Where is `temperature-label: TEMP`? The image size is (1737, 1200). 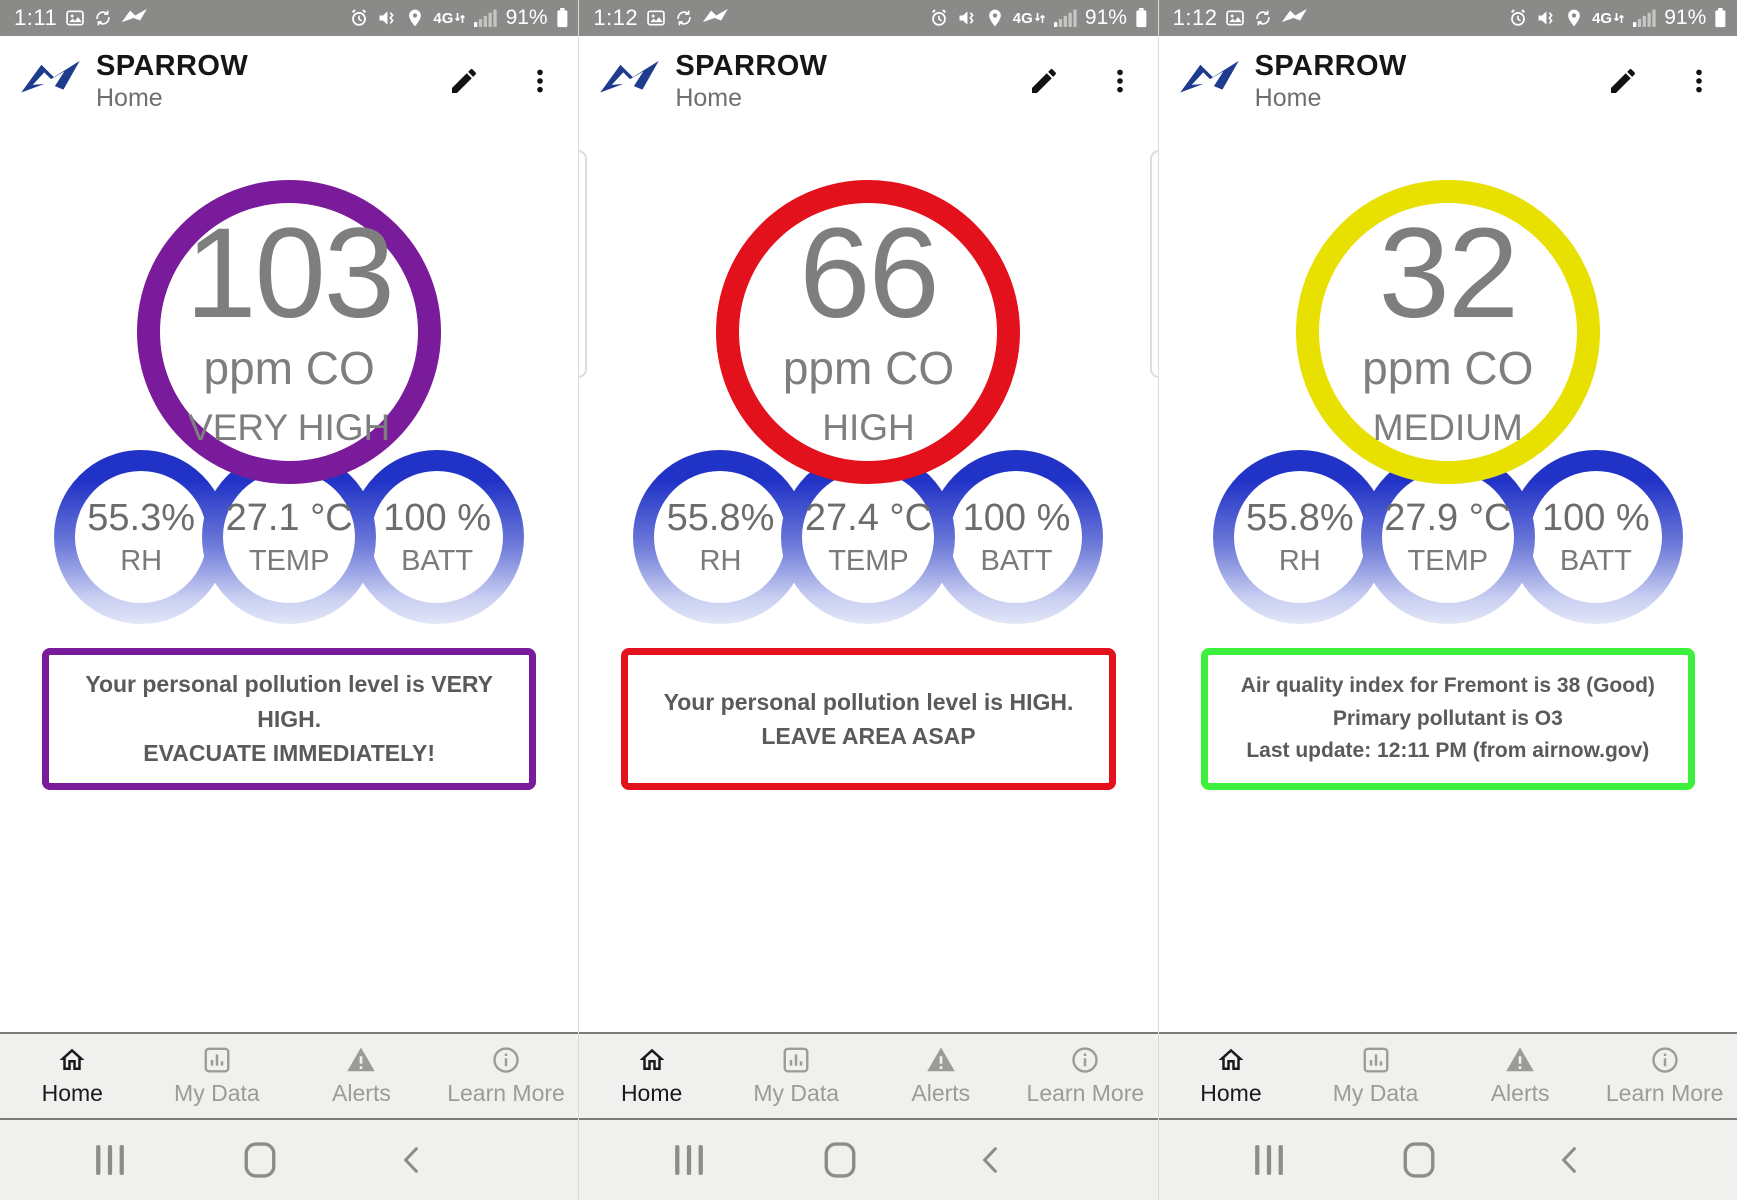
temperature-label: TEMP is located at coordinates (868, 560).